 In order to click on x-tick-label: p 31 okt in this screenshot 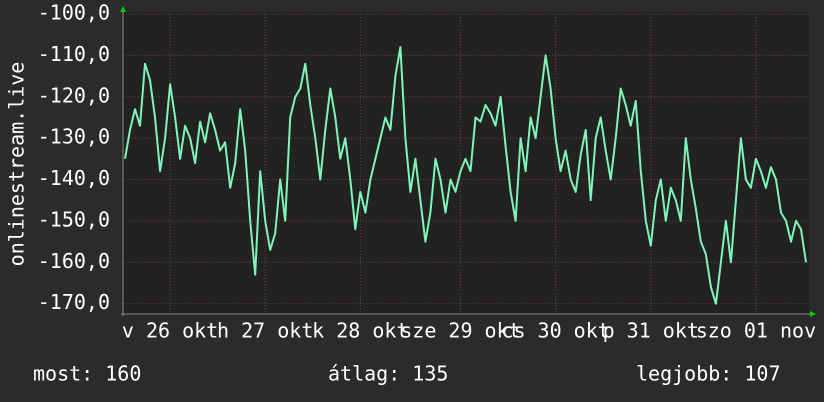, I will do `click(651, 331)`.